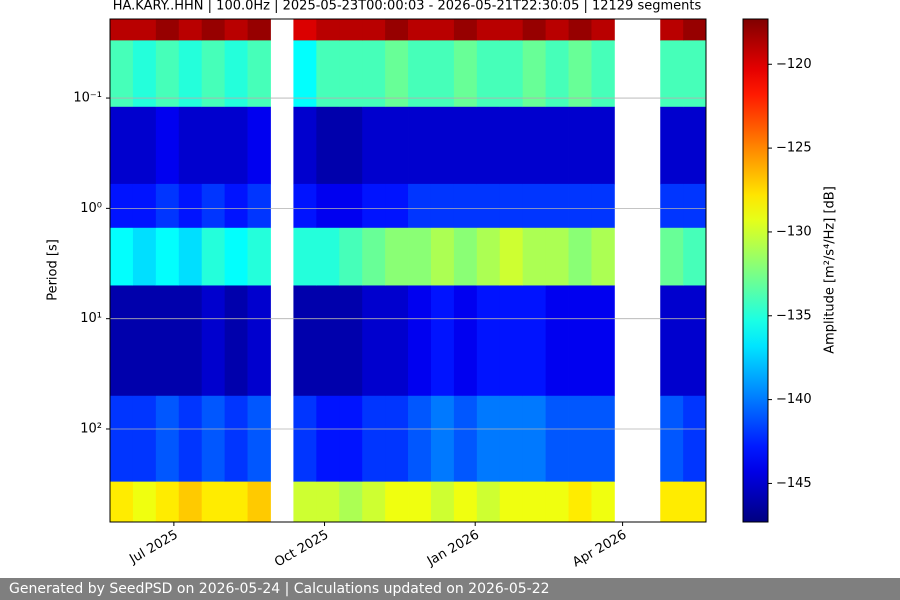  Describe the element at coordinates (794, 64) in the screenshot. I see `colorbar-tick-label: −120` at that location.